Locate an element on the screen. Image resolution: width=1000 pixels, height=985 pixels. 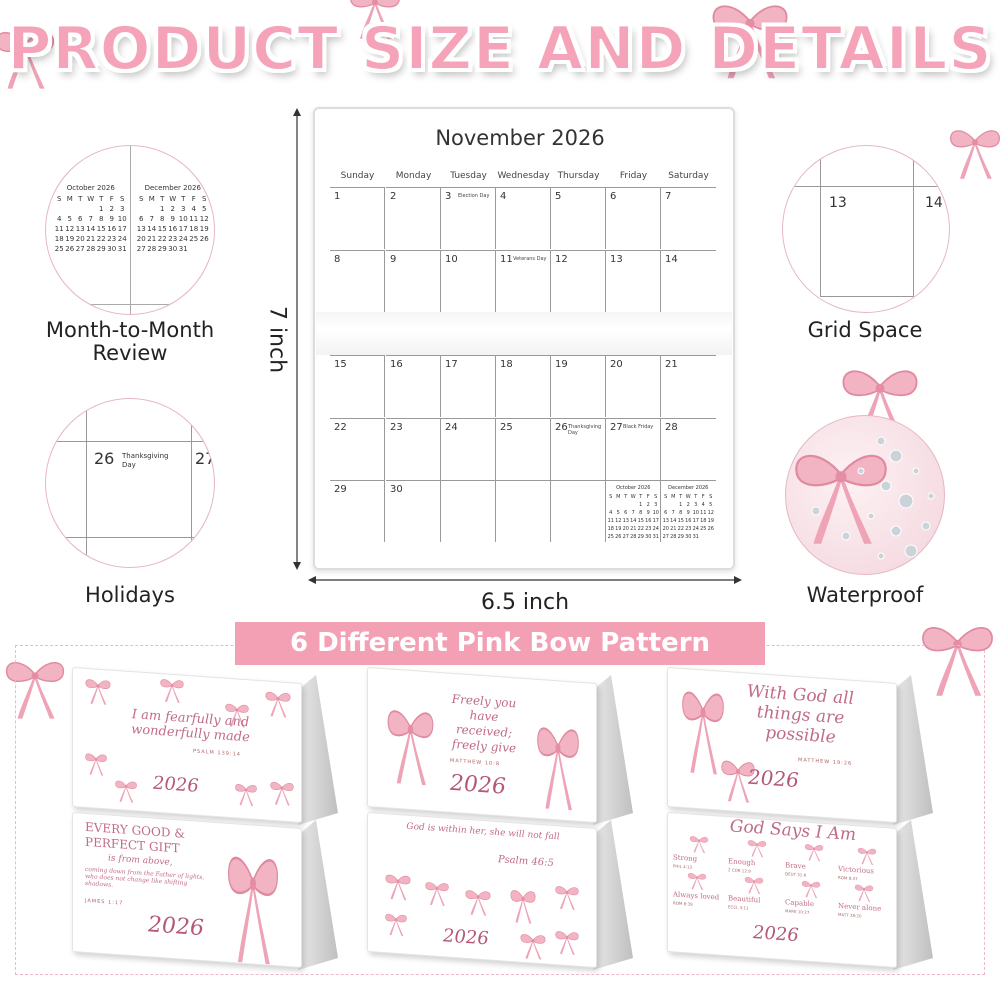
calendar-day-cell: 9 is located at coordinates (413, 281).